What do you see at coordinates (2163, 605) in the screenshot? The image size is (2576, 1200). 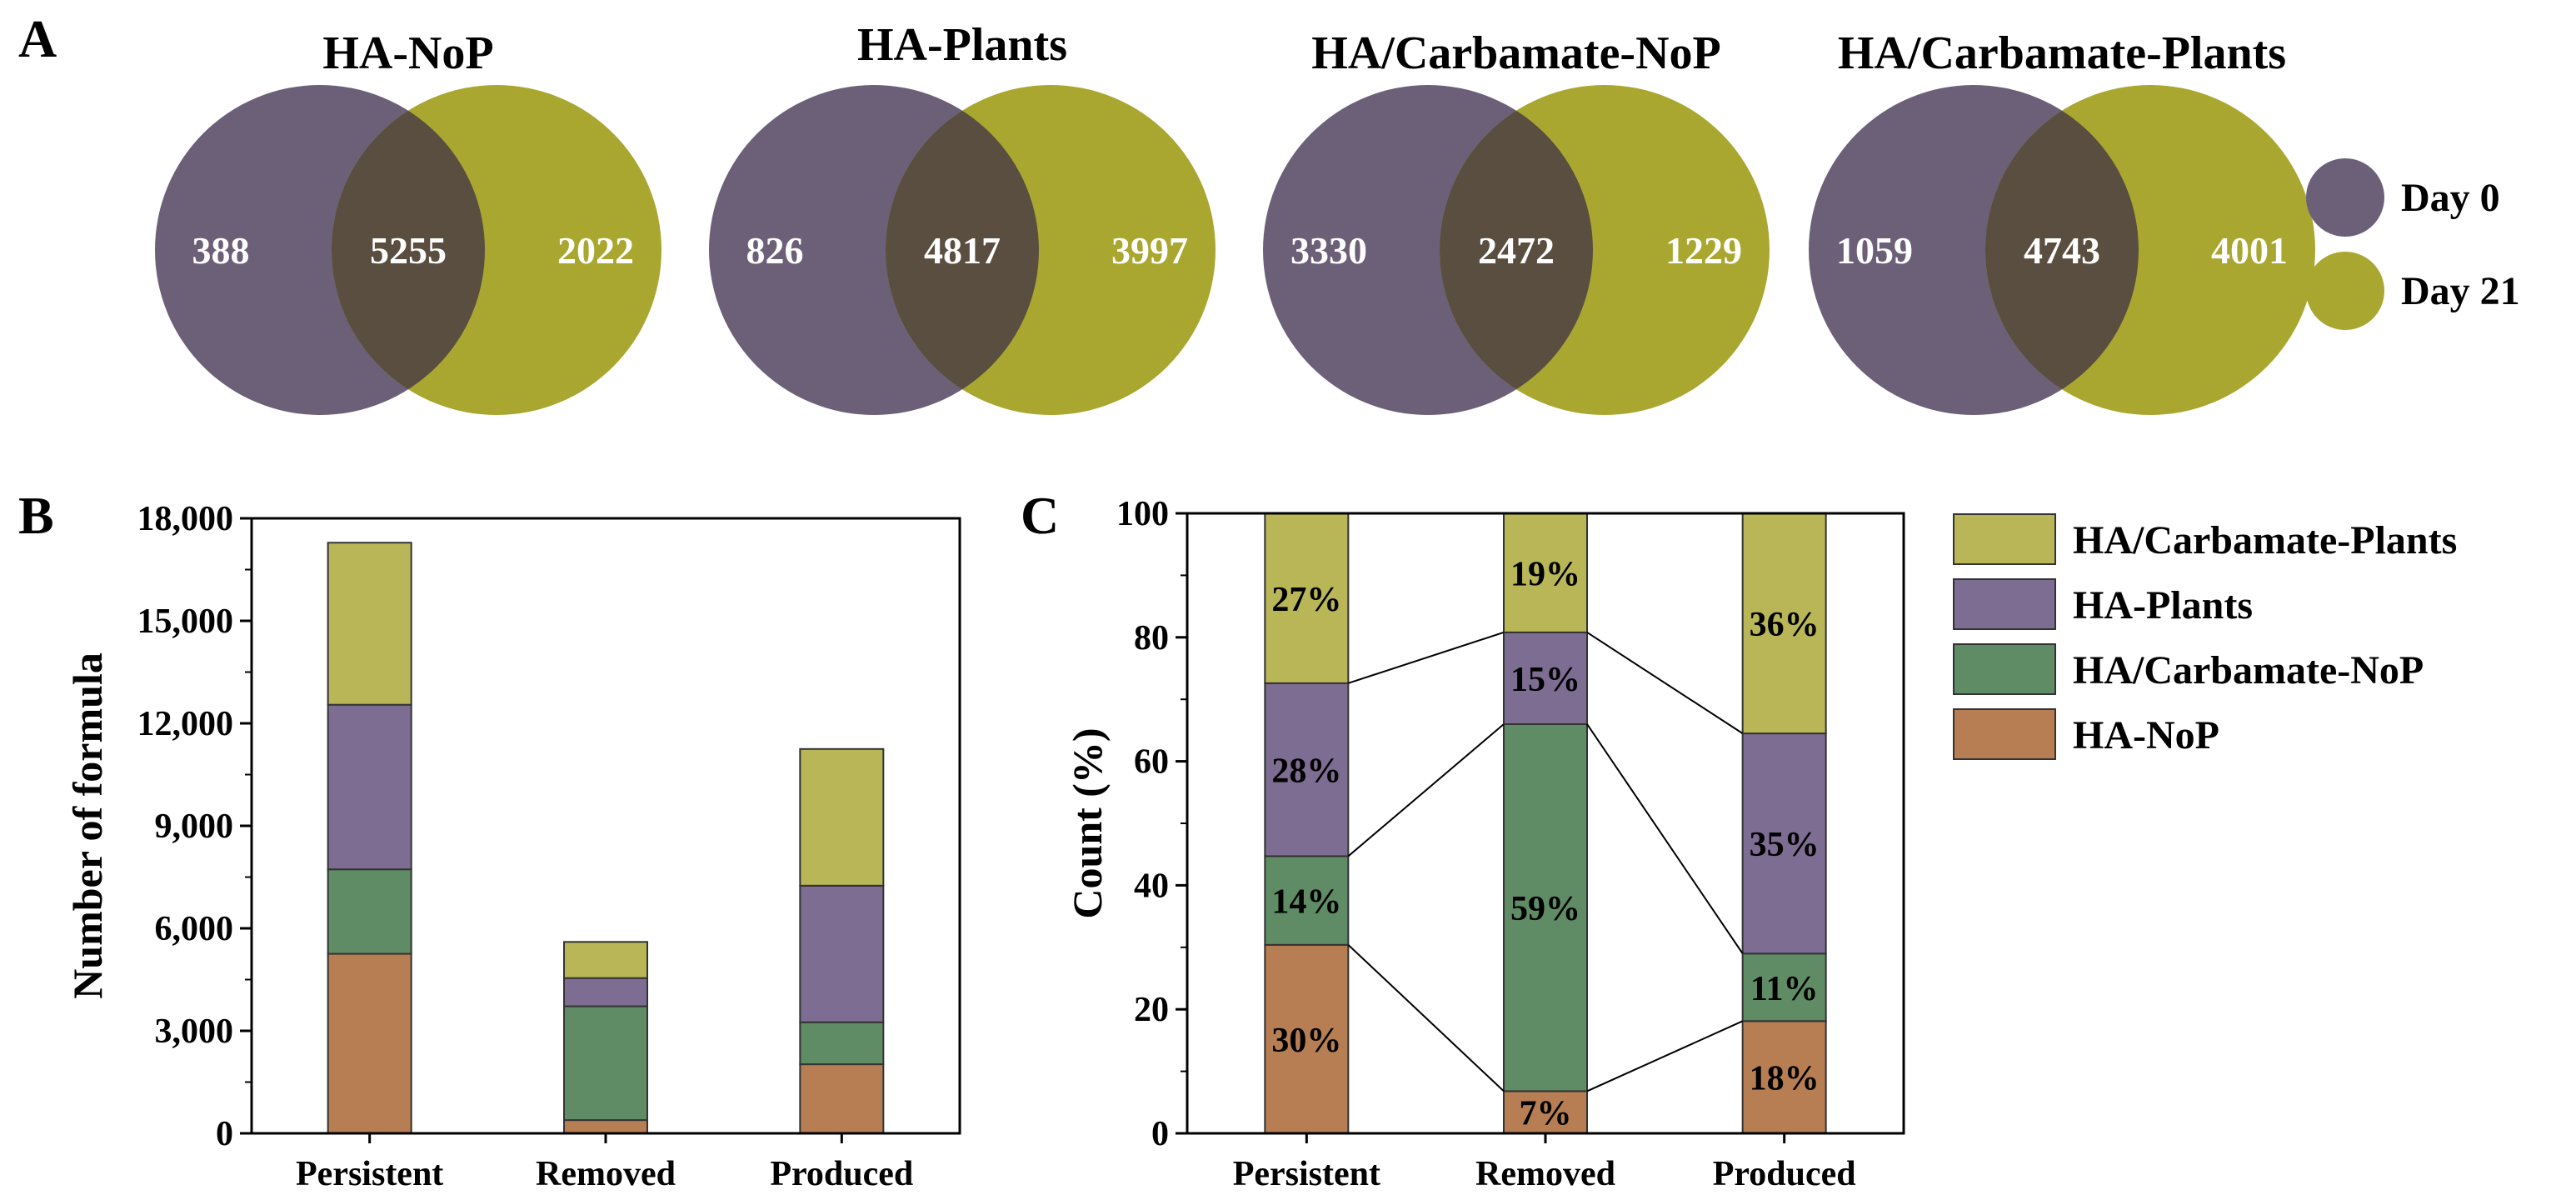 I see `legend-label: HA-Plants` at bounding box center [2163, 605].